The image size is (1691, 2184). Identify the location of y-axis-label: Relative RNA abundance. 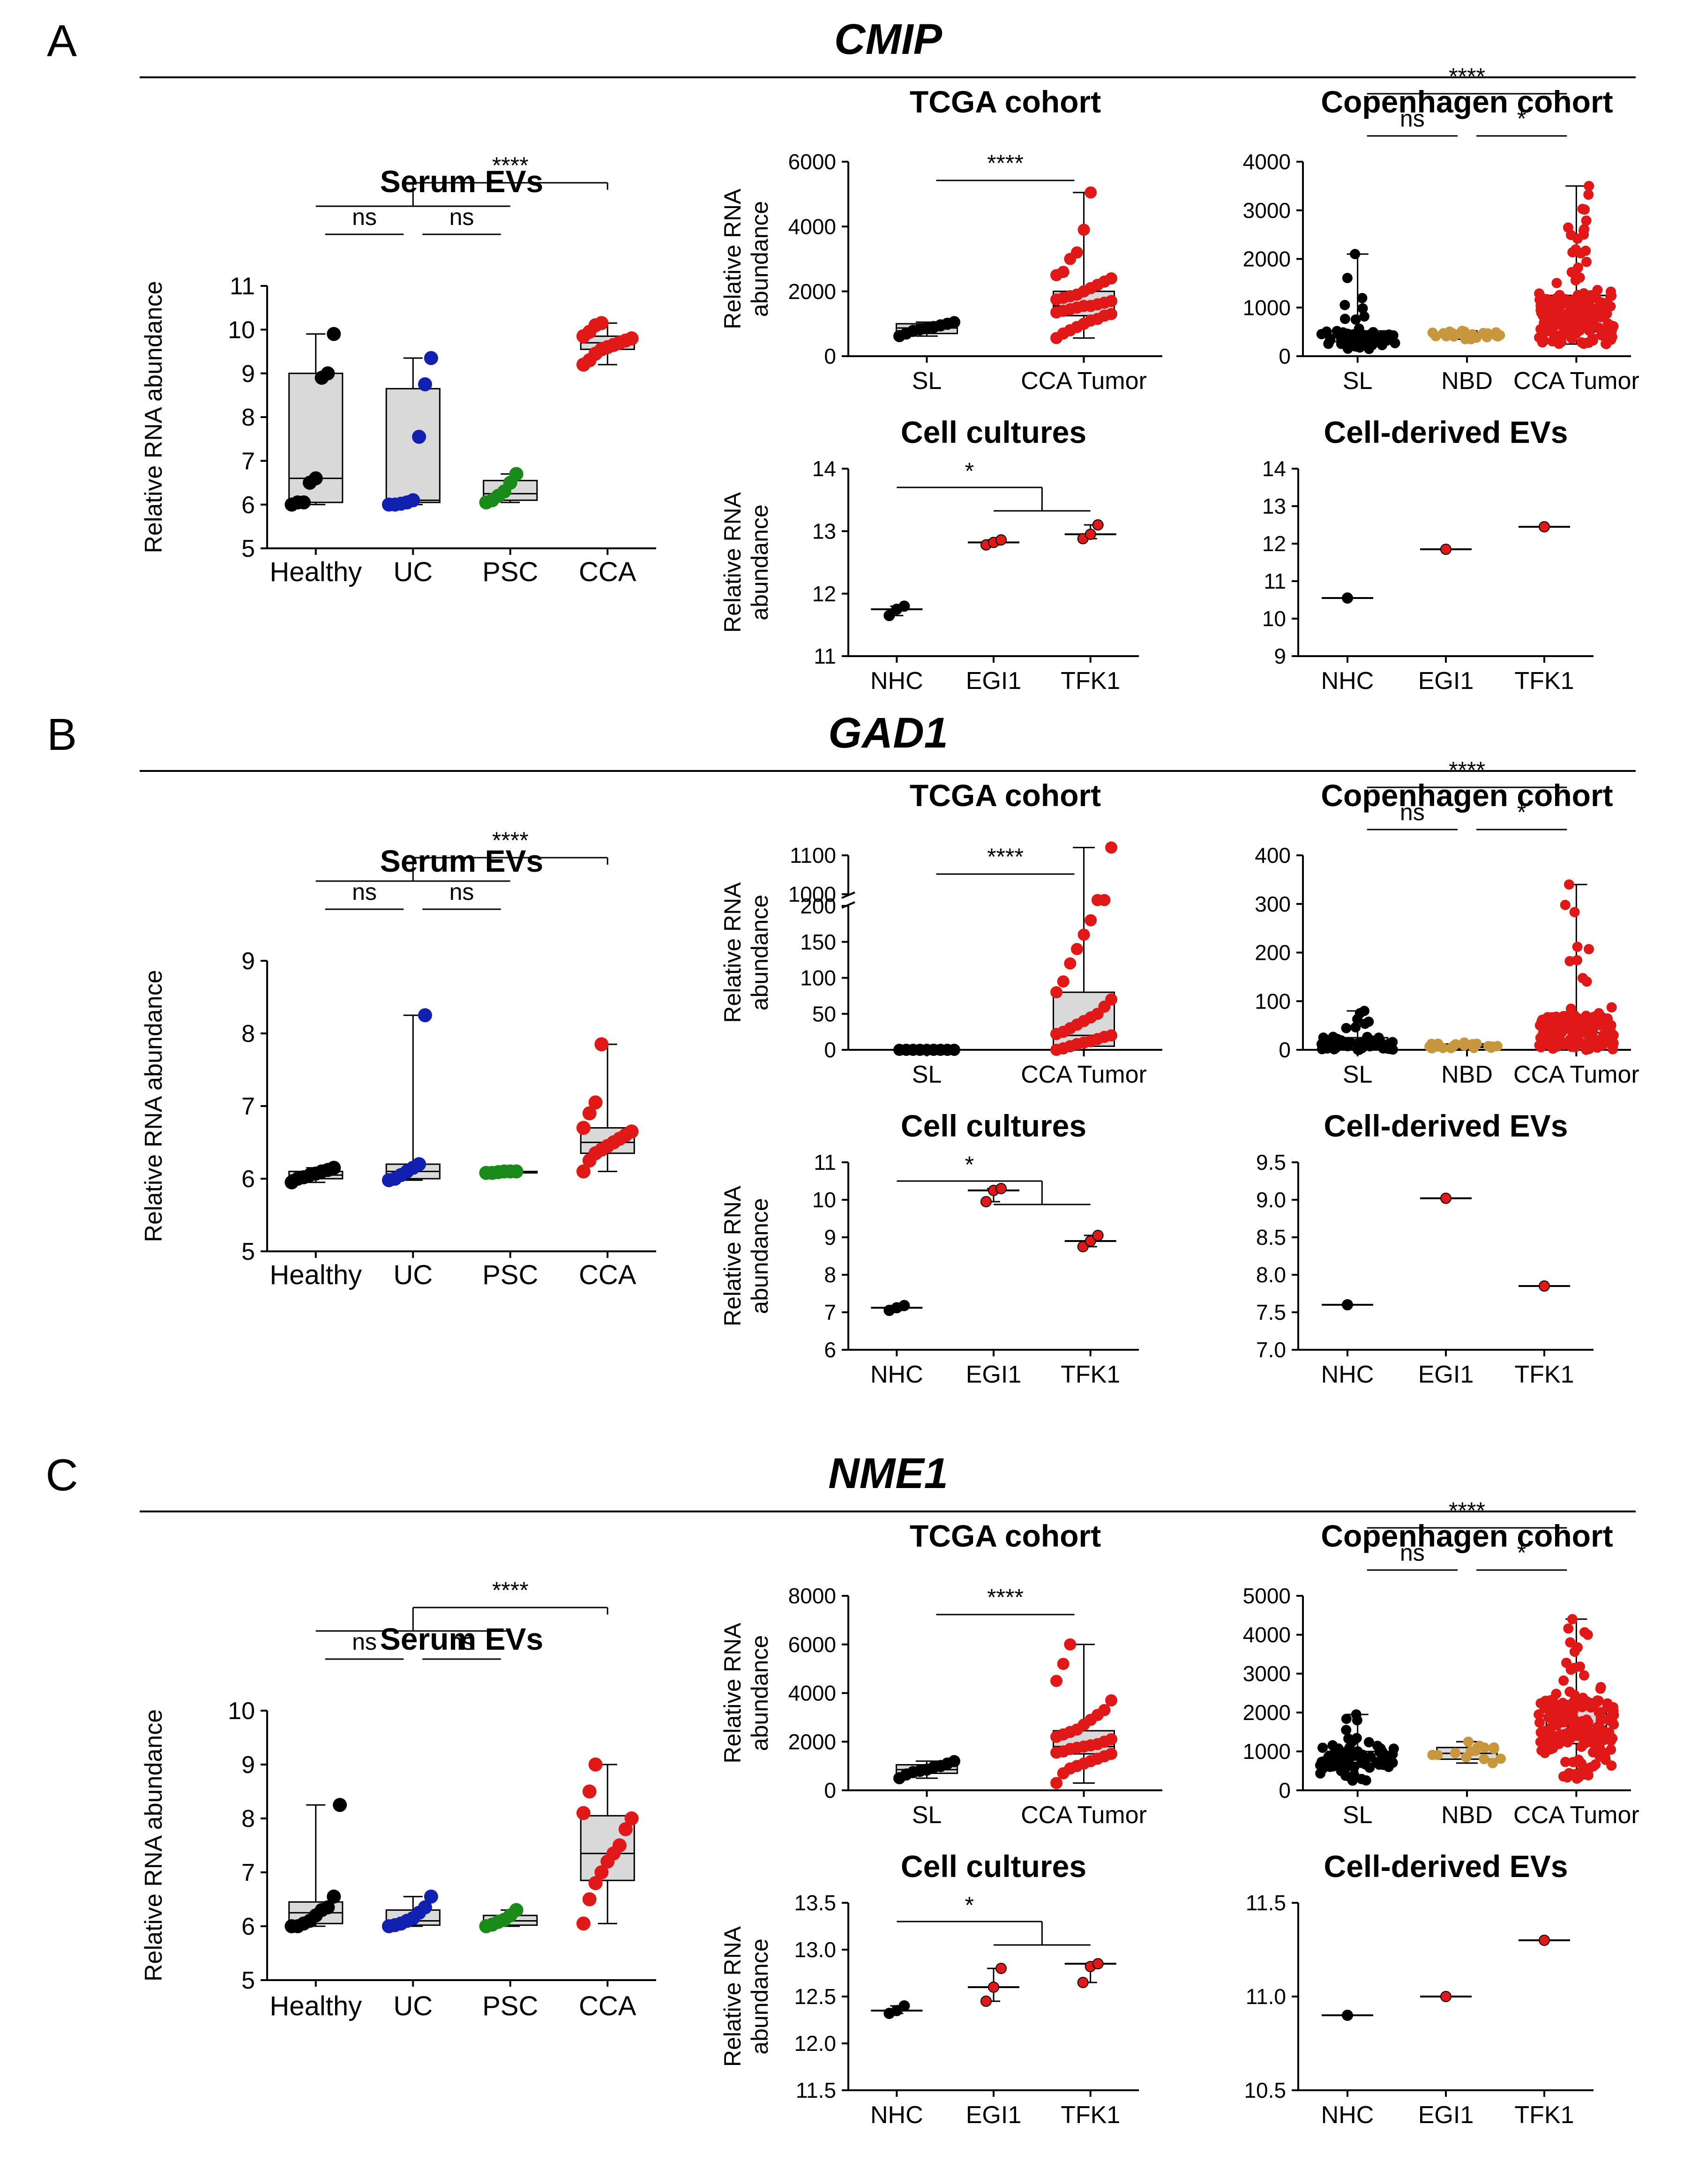
(153, 1846).